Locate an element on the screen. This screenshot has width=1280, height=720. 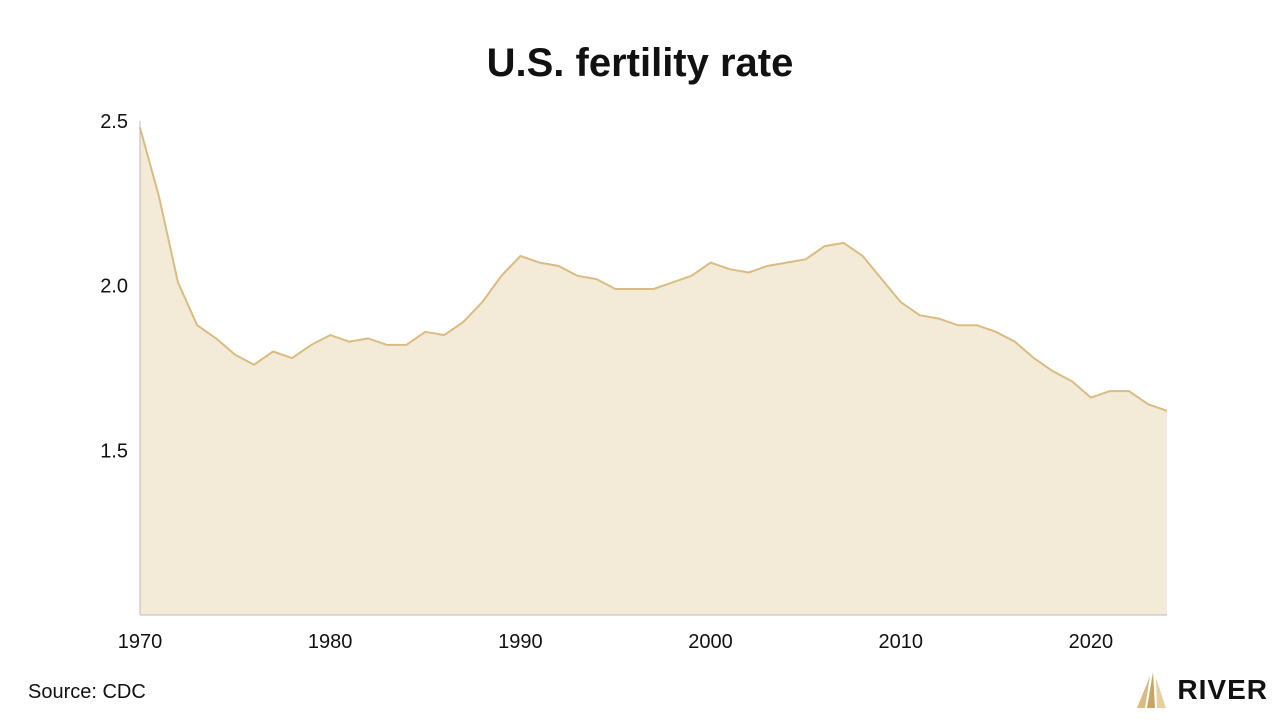
chart-title: U.S. fertility rate is located at coordinates (640, 63).